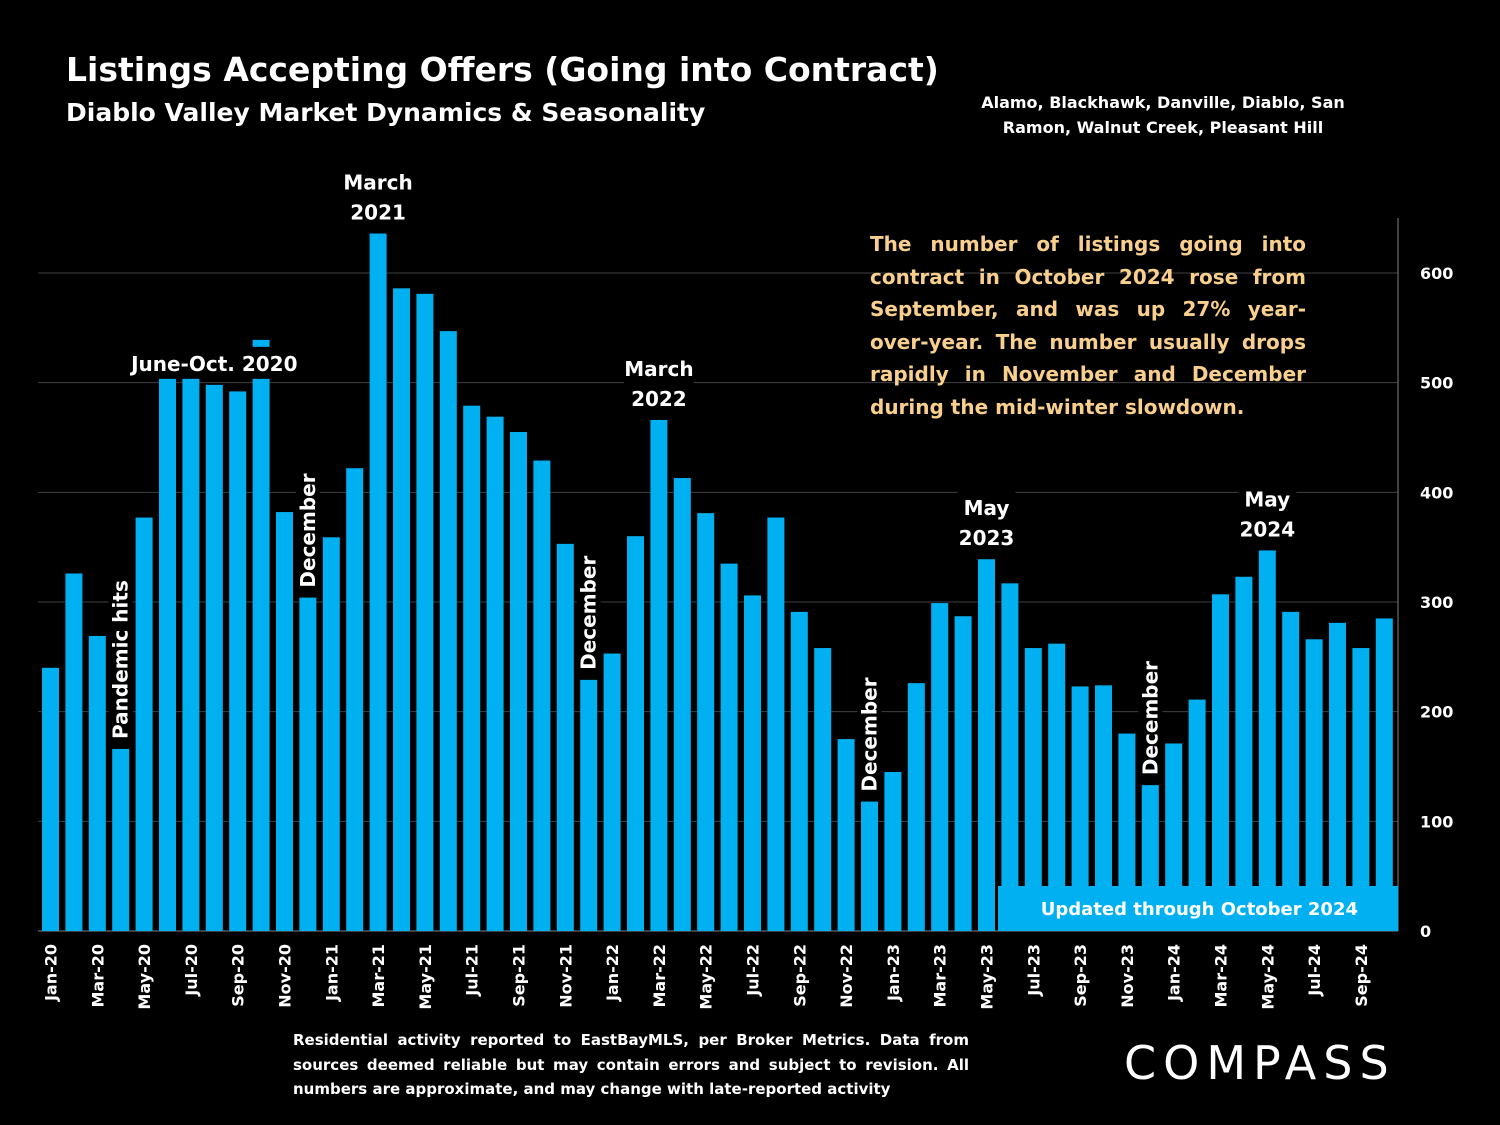  Describe the element at coordinates (846, 976) in the screenshot. I see `x-tick-label: Nov-22` at that location.